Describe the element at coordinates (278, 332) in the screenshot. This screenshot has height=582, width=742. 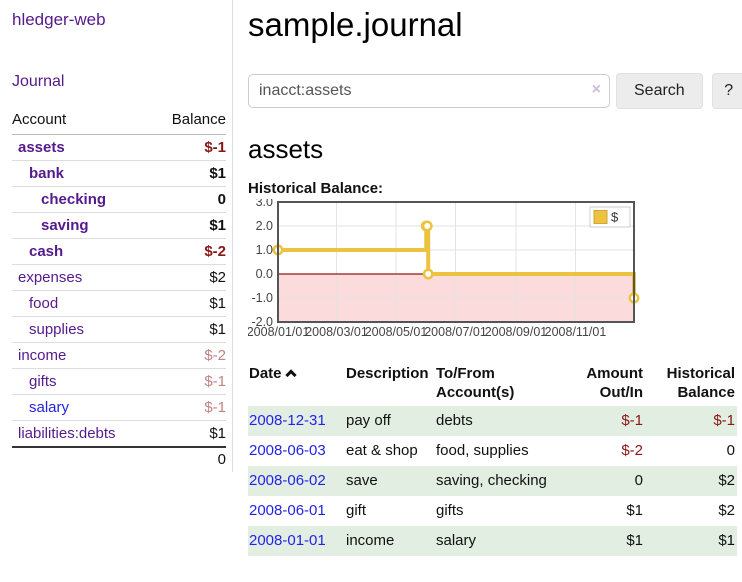
I see `svg-text: 2008/01/01` at that location.